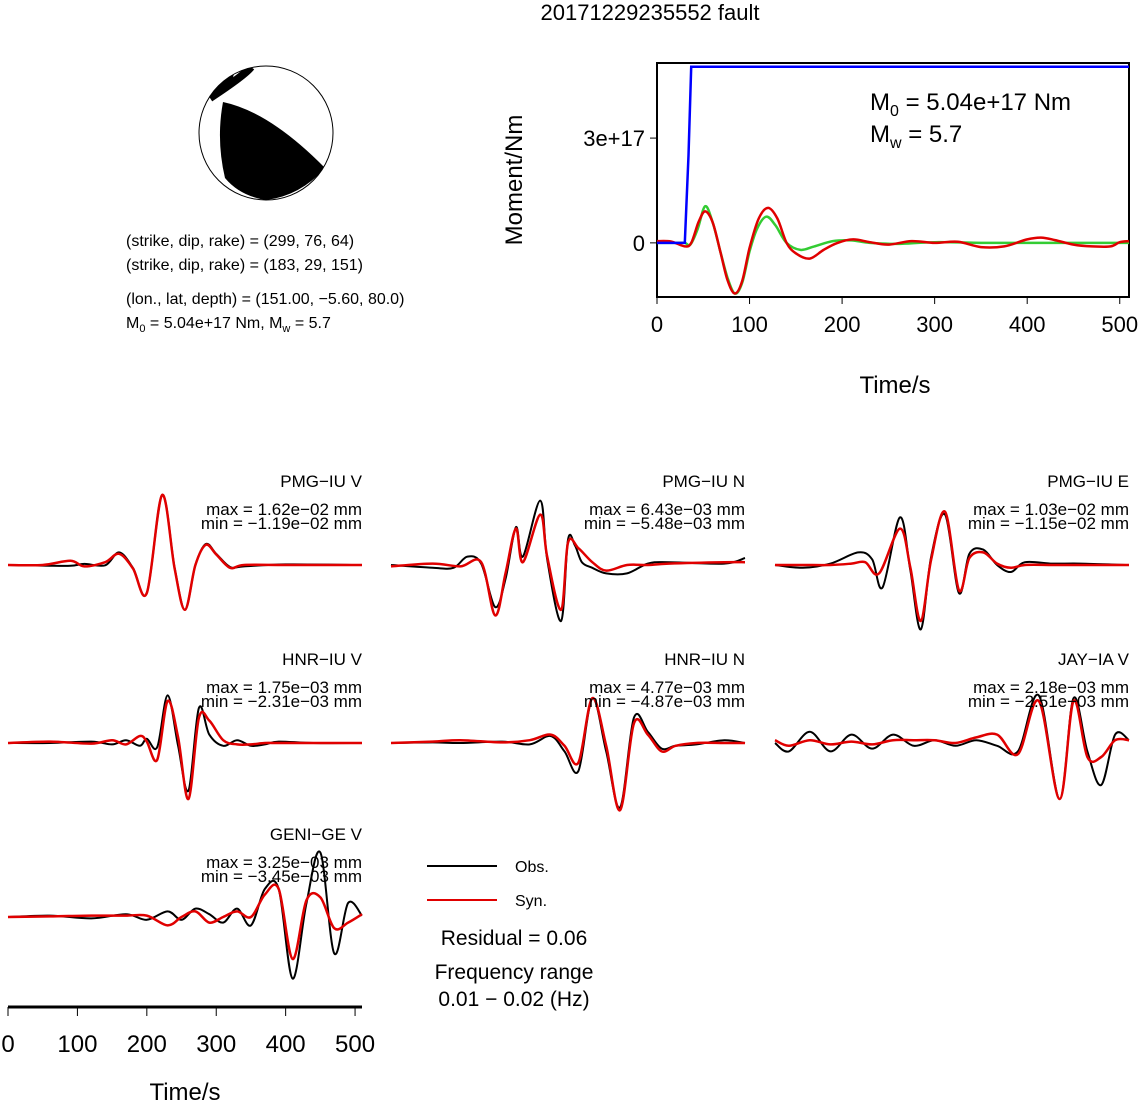 This screenshot has height=1104, width=1143. What do you see at coordinates (488, 884) in the screenshot?
I see `waveform-legend: Obs. Syn.` at bounding box center [488, 884].